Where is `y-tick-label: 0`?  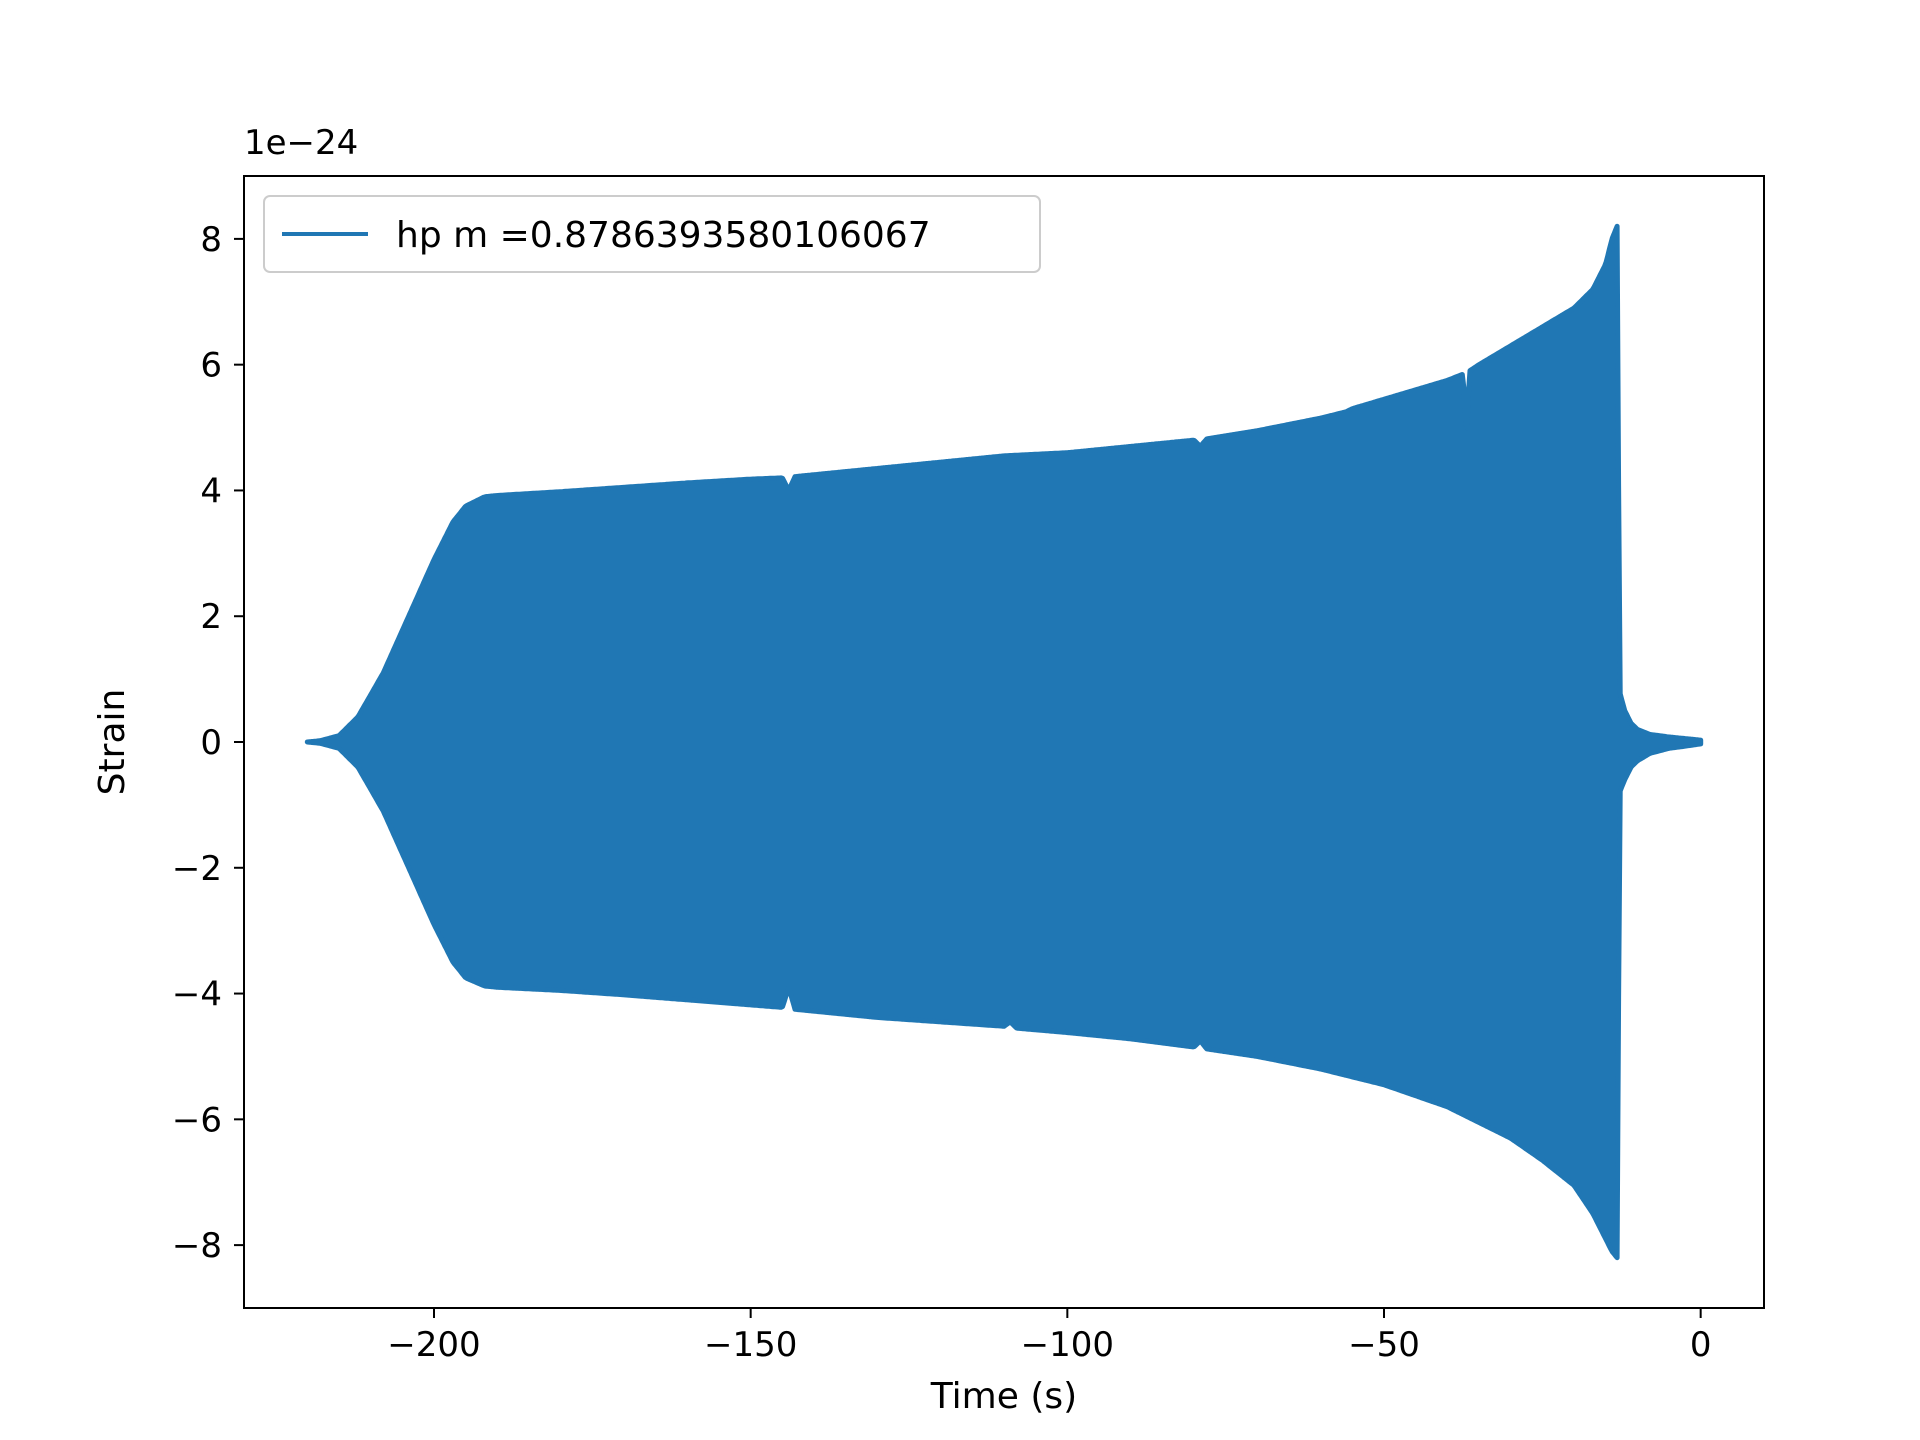 y-tick-label: 0 is located at coordinates (211, 743).